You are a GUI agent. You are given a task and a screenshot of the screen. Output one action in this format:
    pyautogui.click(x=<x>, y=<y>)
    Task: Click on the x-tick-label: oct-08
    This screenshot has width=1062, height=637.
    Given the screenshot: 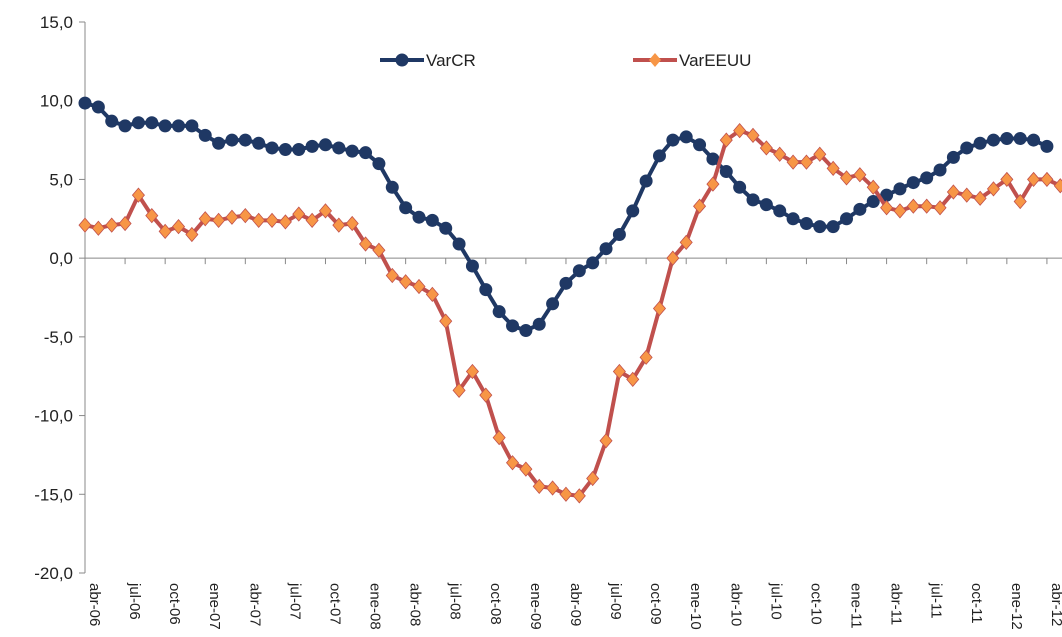 What is the action you would take?
    pyautogui.click(x=495, y=604)
    